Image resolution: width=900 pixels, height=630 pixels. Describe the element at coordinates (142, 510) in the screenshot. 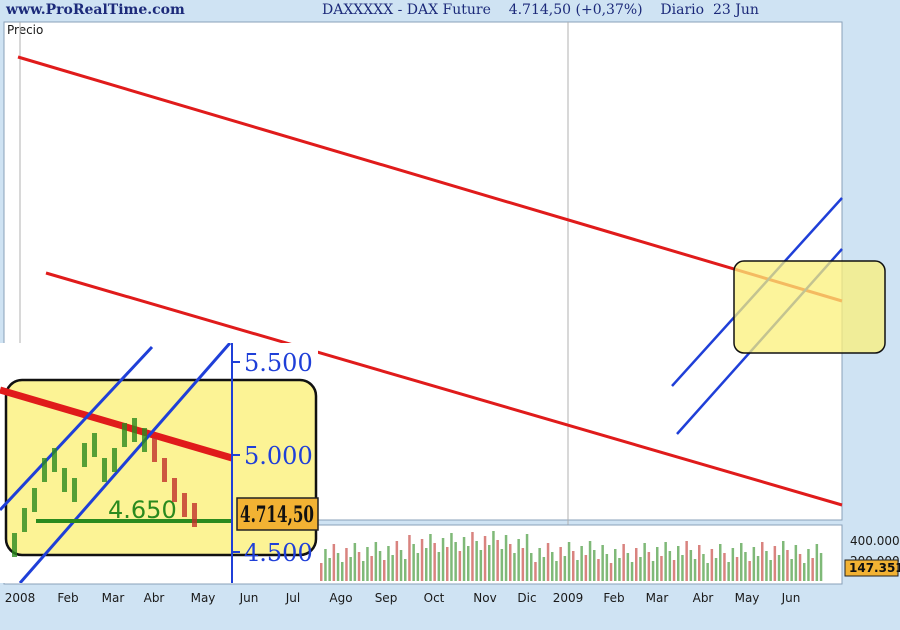

I see `inset-support-label: 4.650` at that location.